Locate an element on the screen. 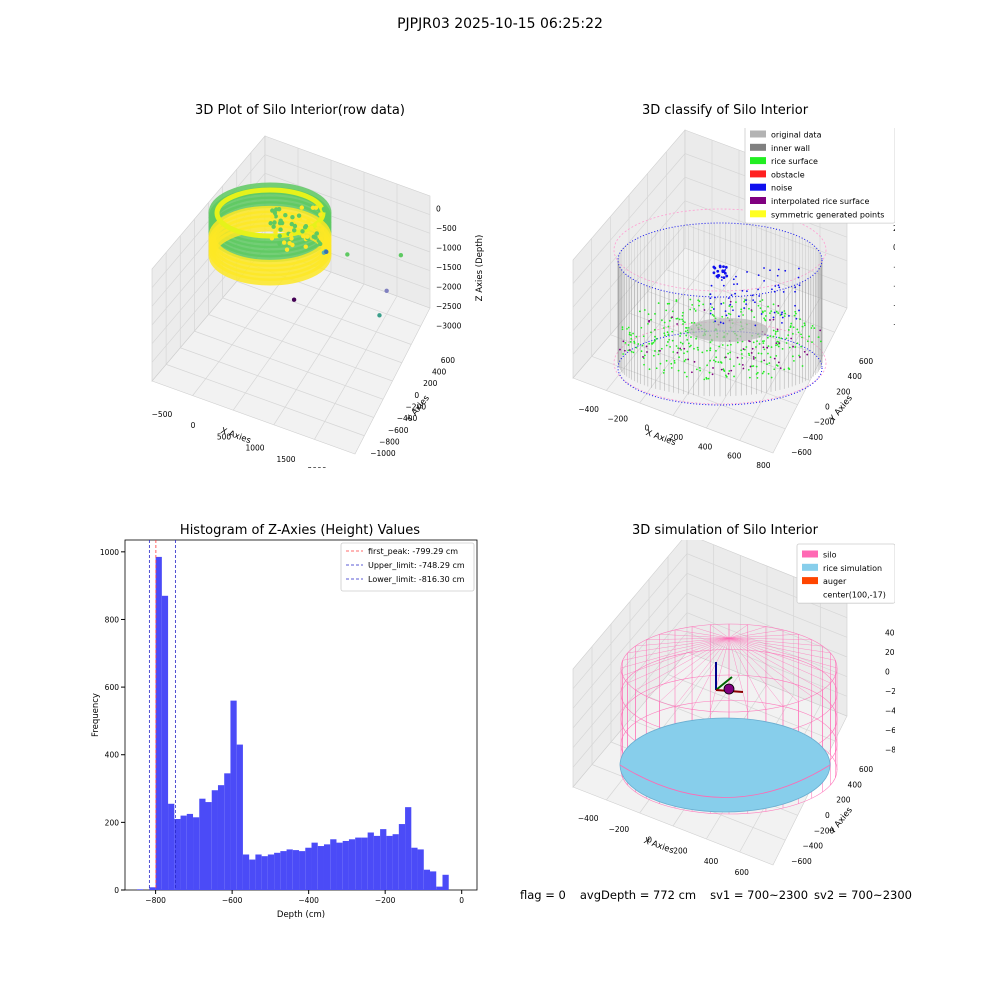 Image resolution: width=1000 pixels, height=1000 pixels. z-tick-label: −200 is located at coordinates (894, 266).